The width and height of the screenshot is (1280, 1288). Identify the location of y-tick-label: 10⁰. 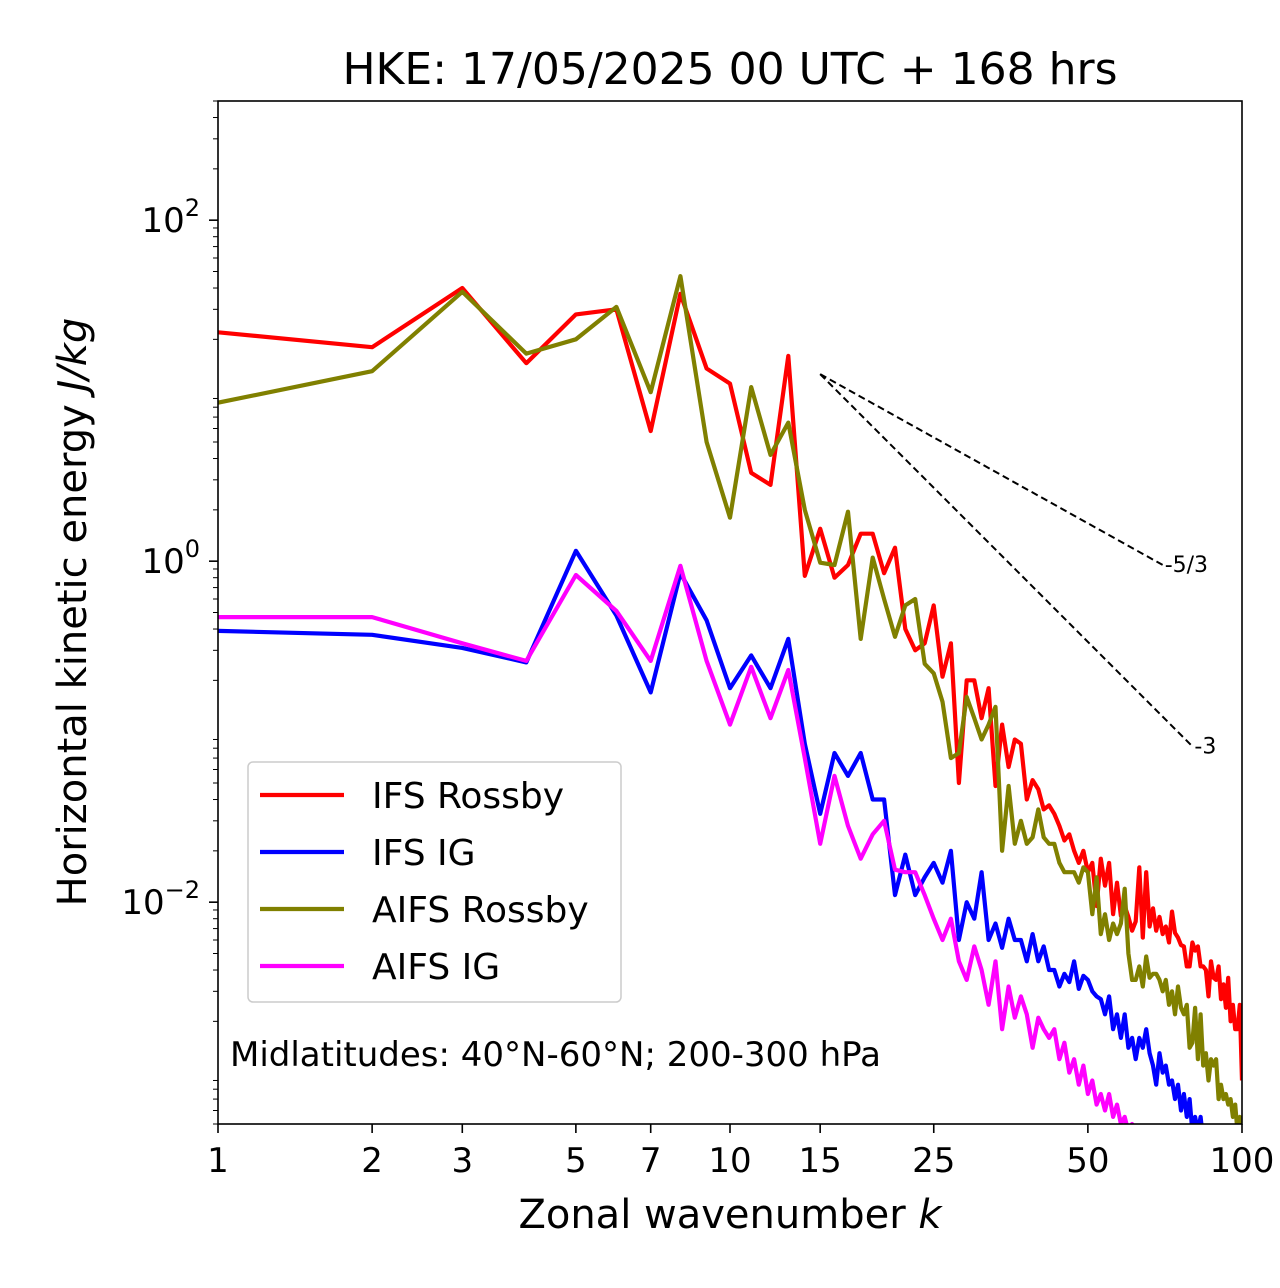
(170, 558).